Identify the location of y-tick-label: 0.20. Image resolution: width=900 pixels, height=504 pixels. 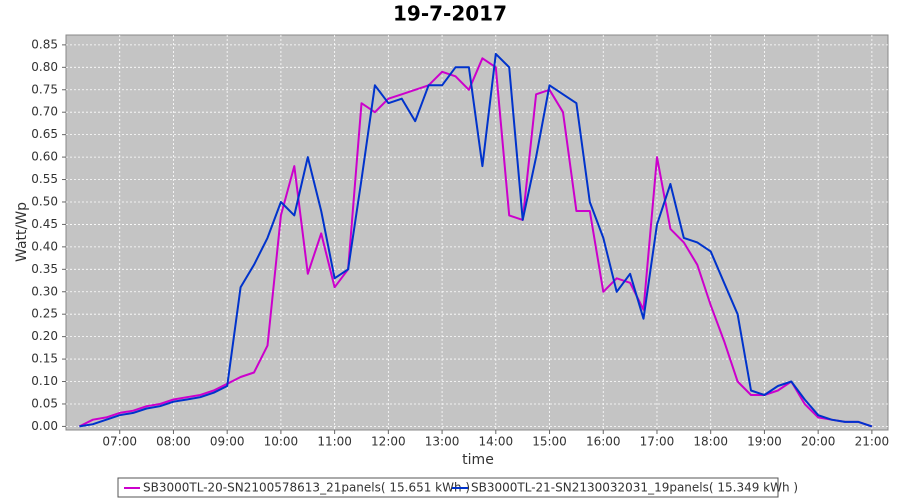
(44, 336).